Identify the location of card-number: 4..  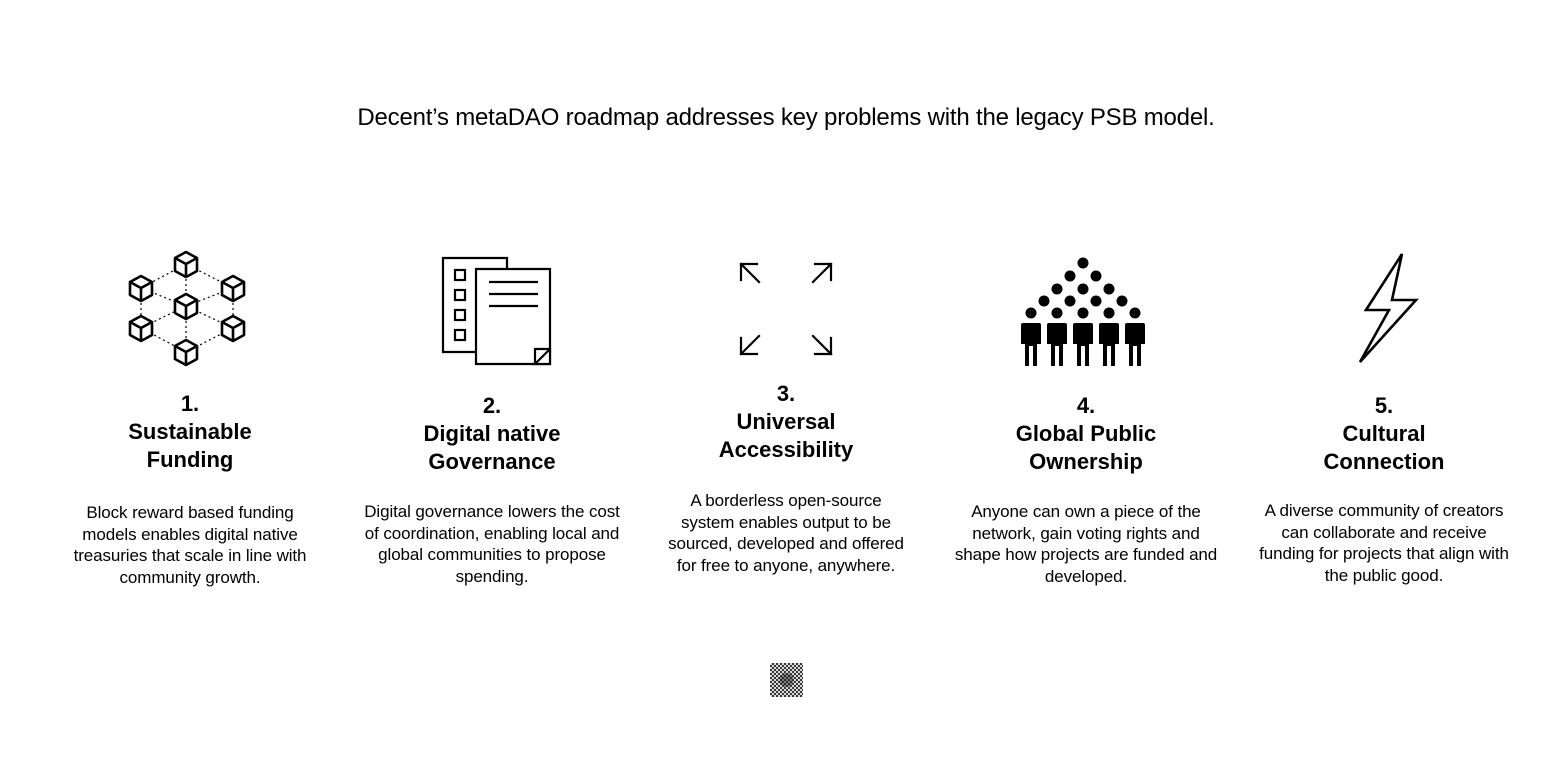
(1086, 405).